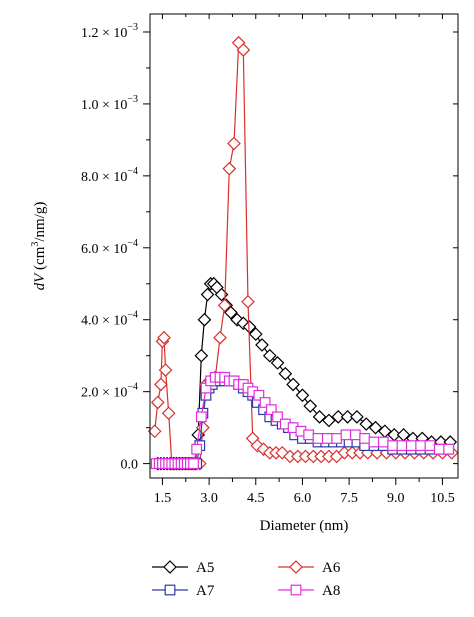 This screenshot has width=474, height=617. I want to click on x-axis-title: Diameter (nm), so click(304, 526).